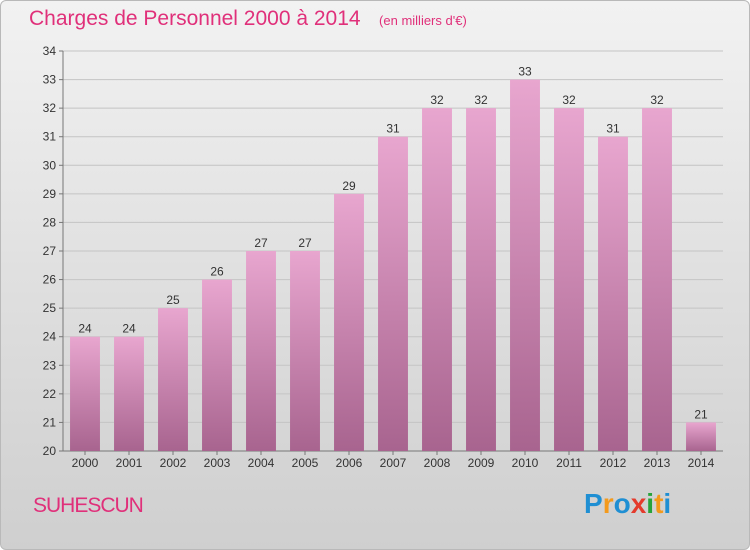 The image size is (750, 550). I want to click on y-tick-label: 25, so click(50, 308).